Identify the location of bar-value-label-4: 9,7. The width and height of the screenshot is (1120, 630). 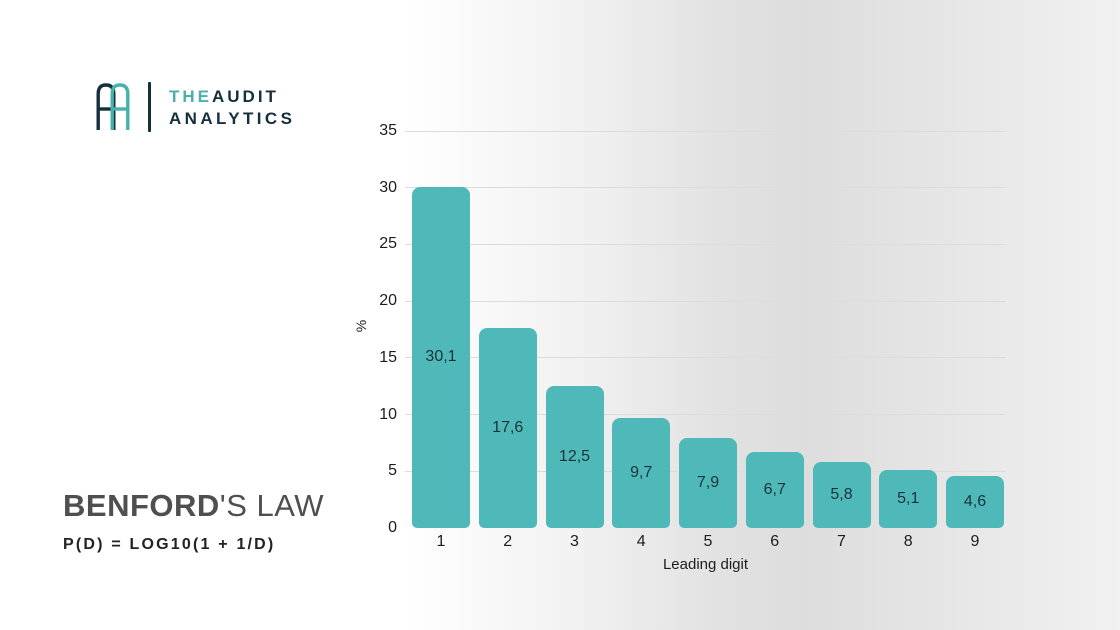
(641, 472).